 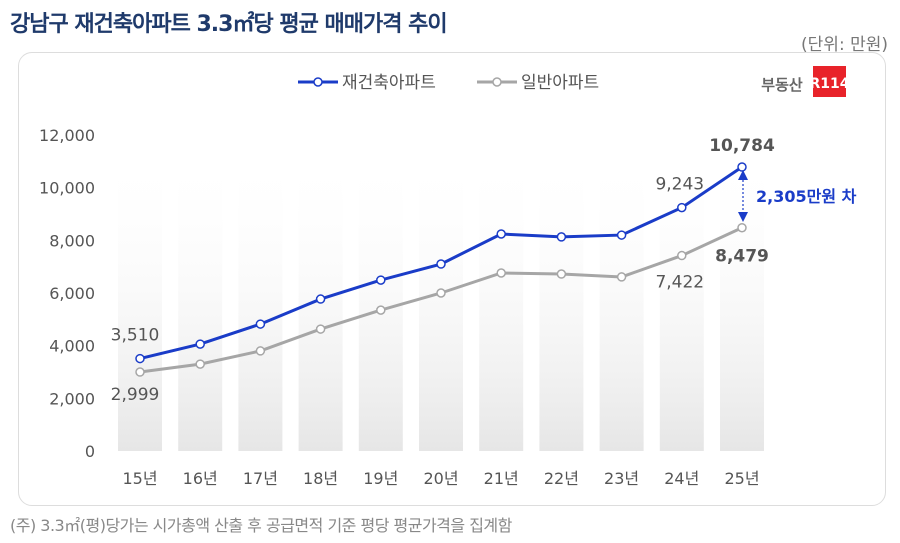 I want to click on difference-annotation: 2,305만원 차, so click(x=797, y=196).